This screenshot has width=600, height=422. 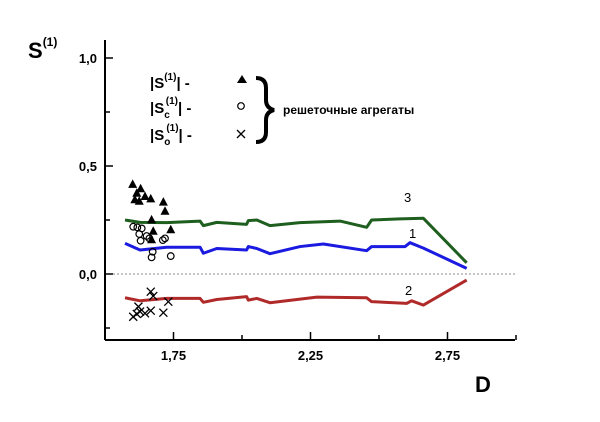 I want to click on x-tick-label: 2,25, so click(x=310, y=355).